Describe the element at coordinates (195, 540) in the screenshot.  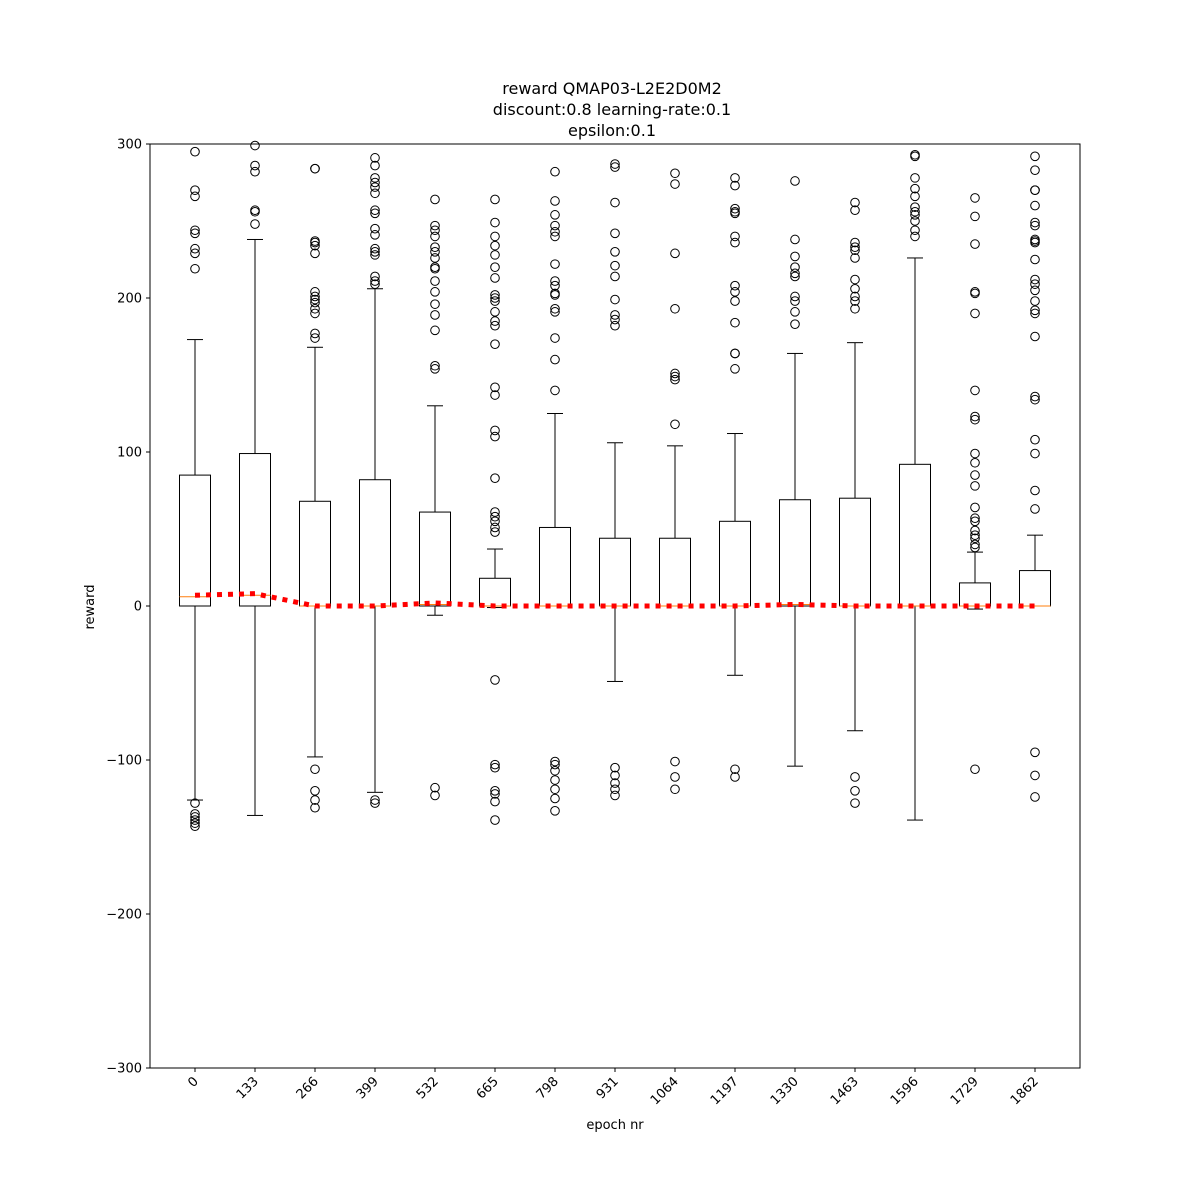
I see `box-iqr` at that location.